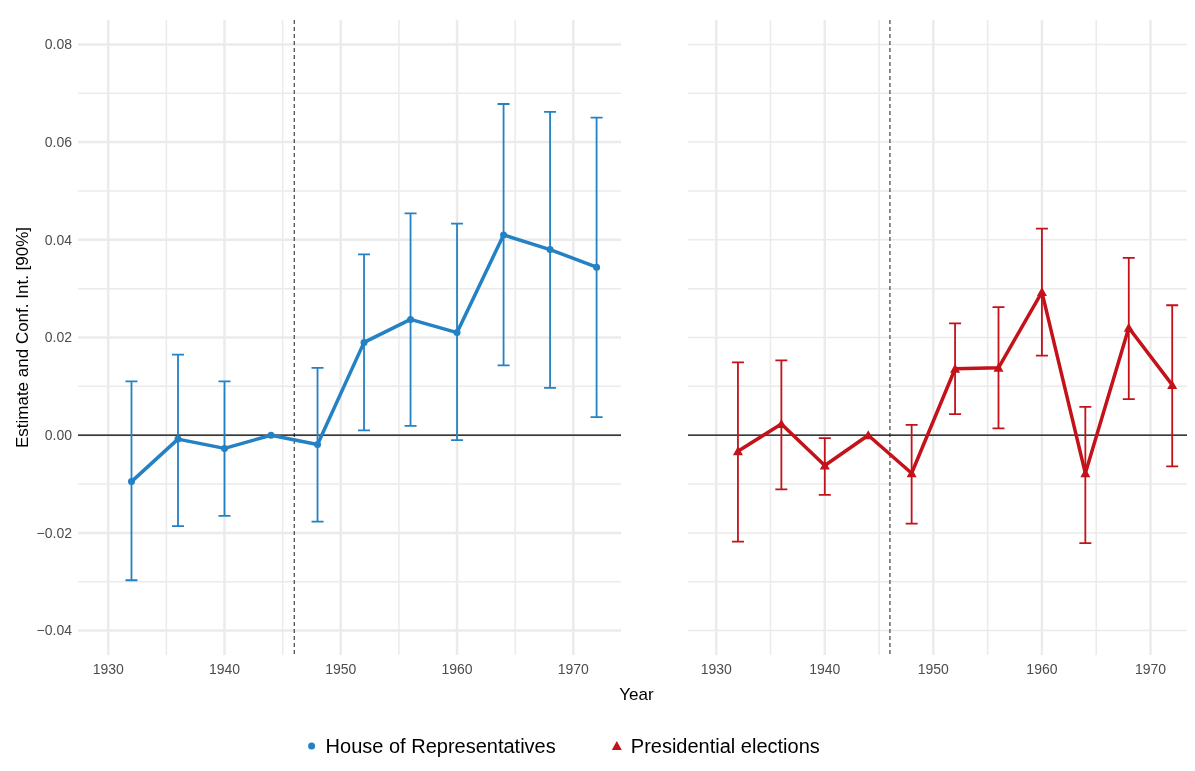  Describe the element at coordinates (58, 435) in the screenshot. I see `y-tick-label: 0.00` at that location.